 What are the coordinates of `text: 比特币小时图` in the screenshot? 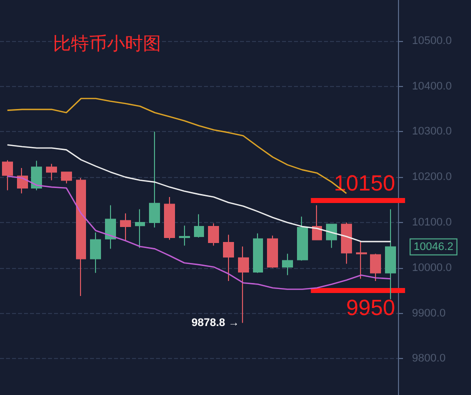 It's located at (107, 44).